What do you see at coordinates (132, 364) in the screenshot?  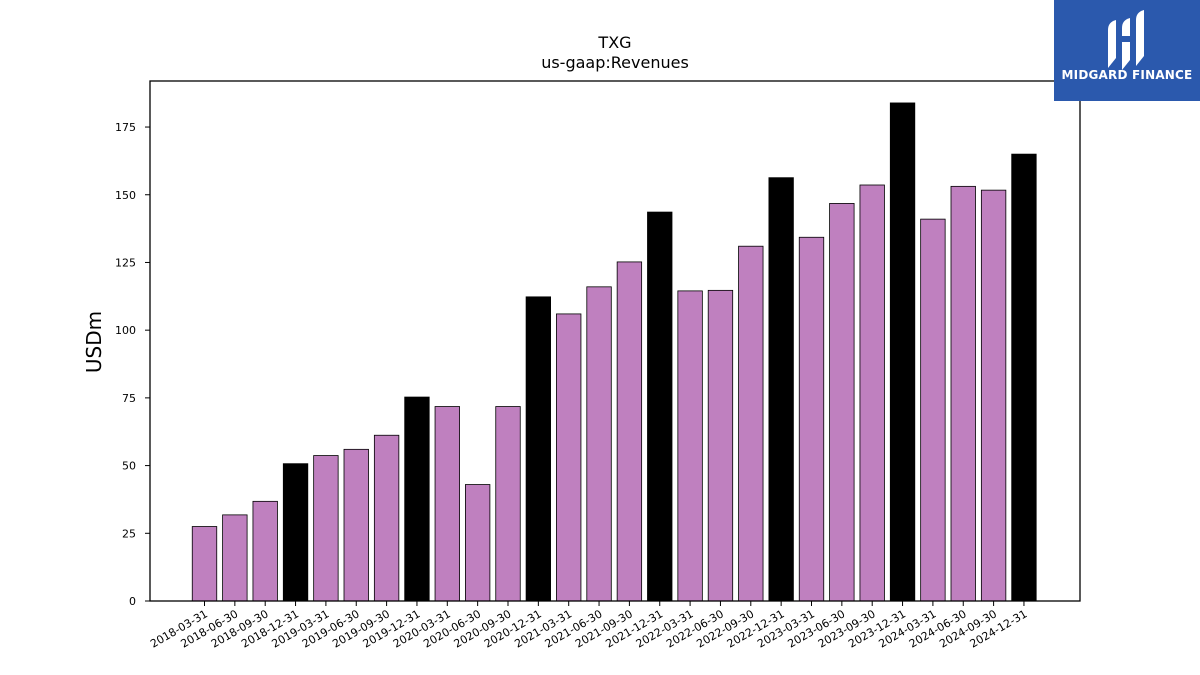 I see `y-axis: 0 25 50 75 100 125 150 175` at bounding box center [132, 364].